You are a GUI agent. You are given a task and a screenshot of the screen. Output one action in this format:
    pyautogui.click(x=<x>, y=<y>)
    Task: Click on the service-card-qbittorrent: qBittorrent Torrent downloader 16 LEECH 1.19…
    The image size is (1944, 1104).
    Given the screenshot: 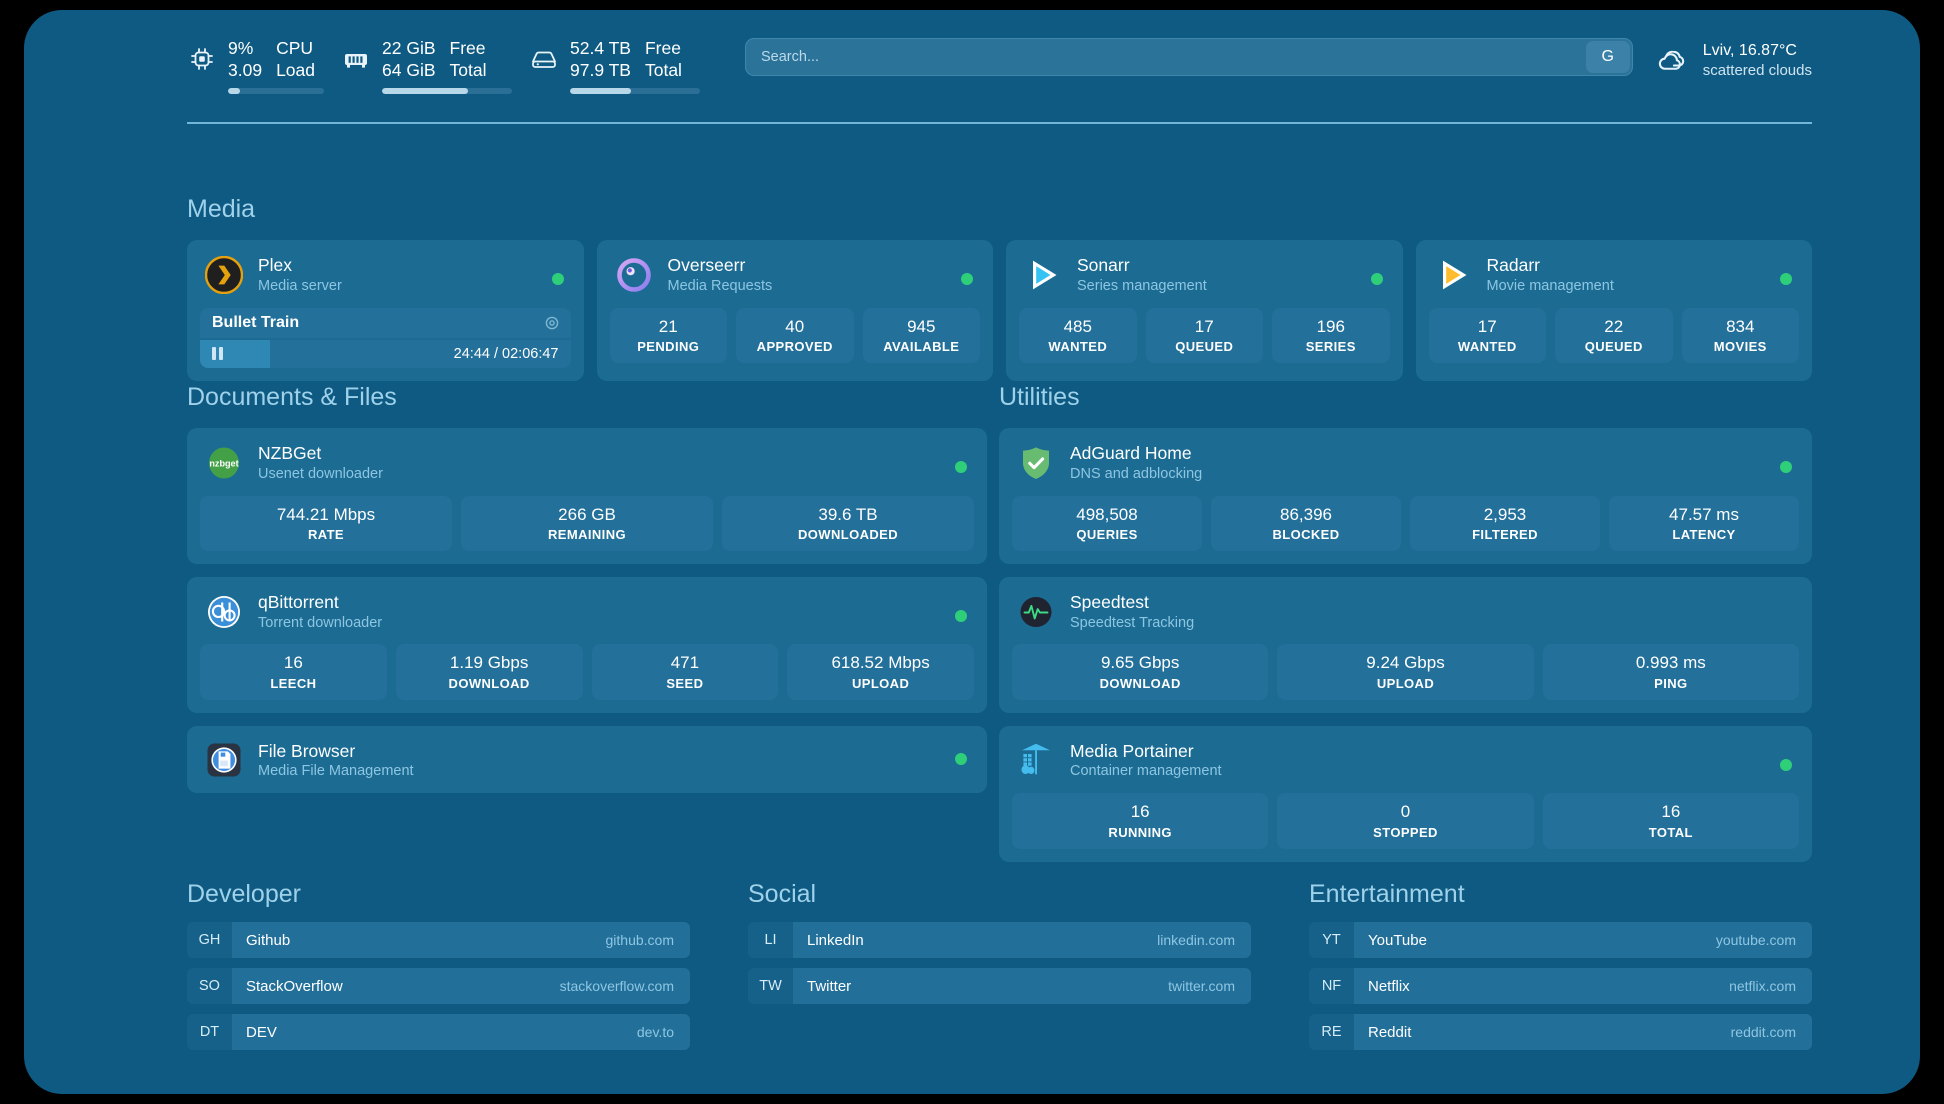 What is the action you would take?
    pyautogui.click(x=587, y=644)
    